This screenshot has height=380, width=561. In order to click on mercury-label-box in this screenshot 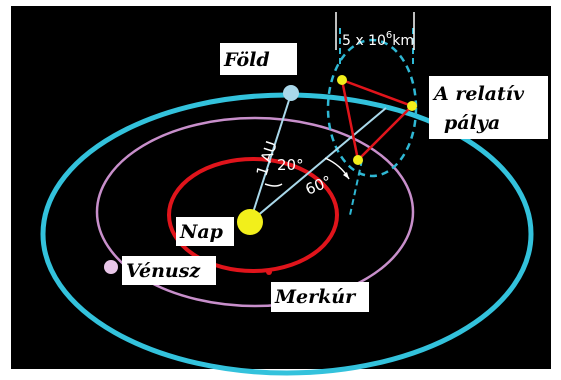, I will do `click(320, 297)`.